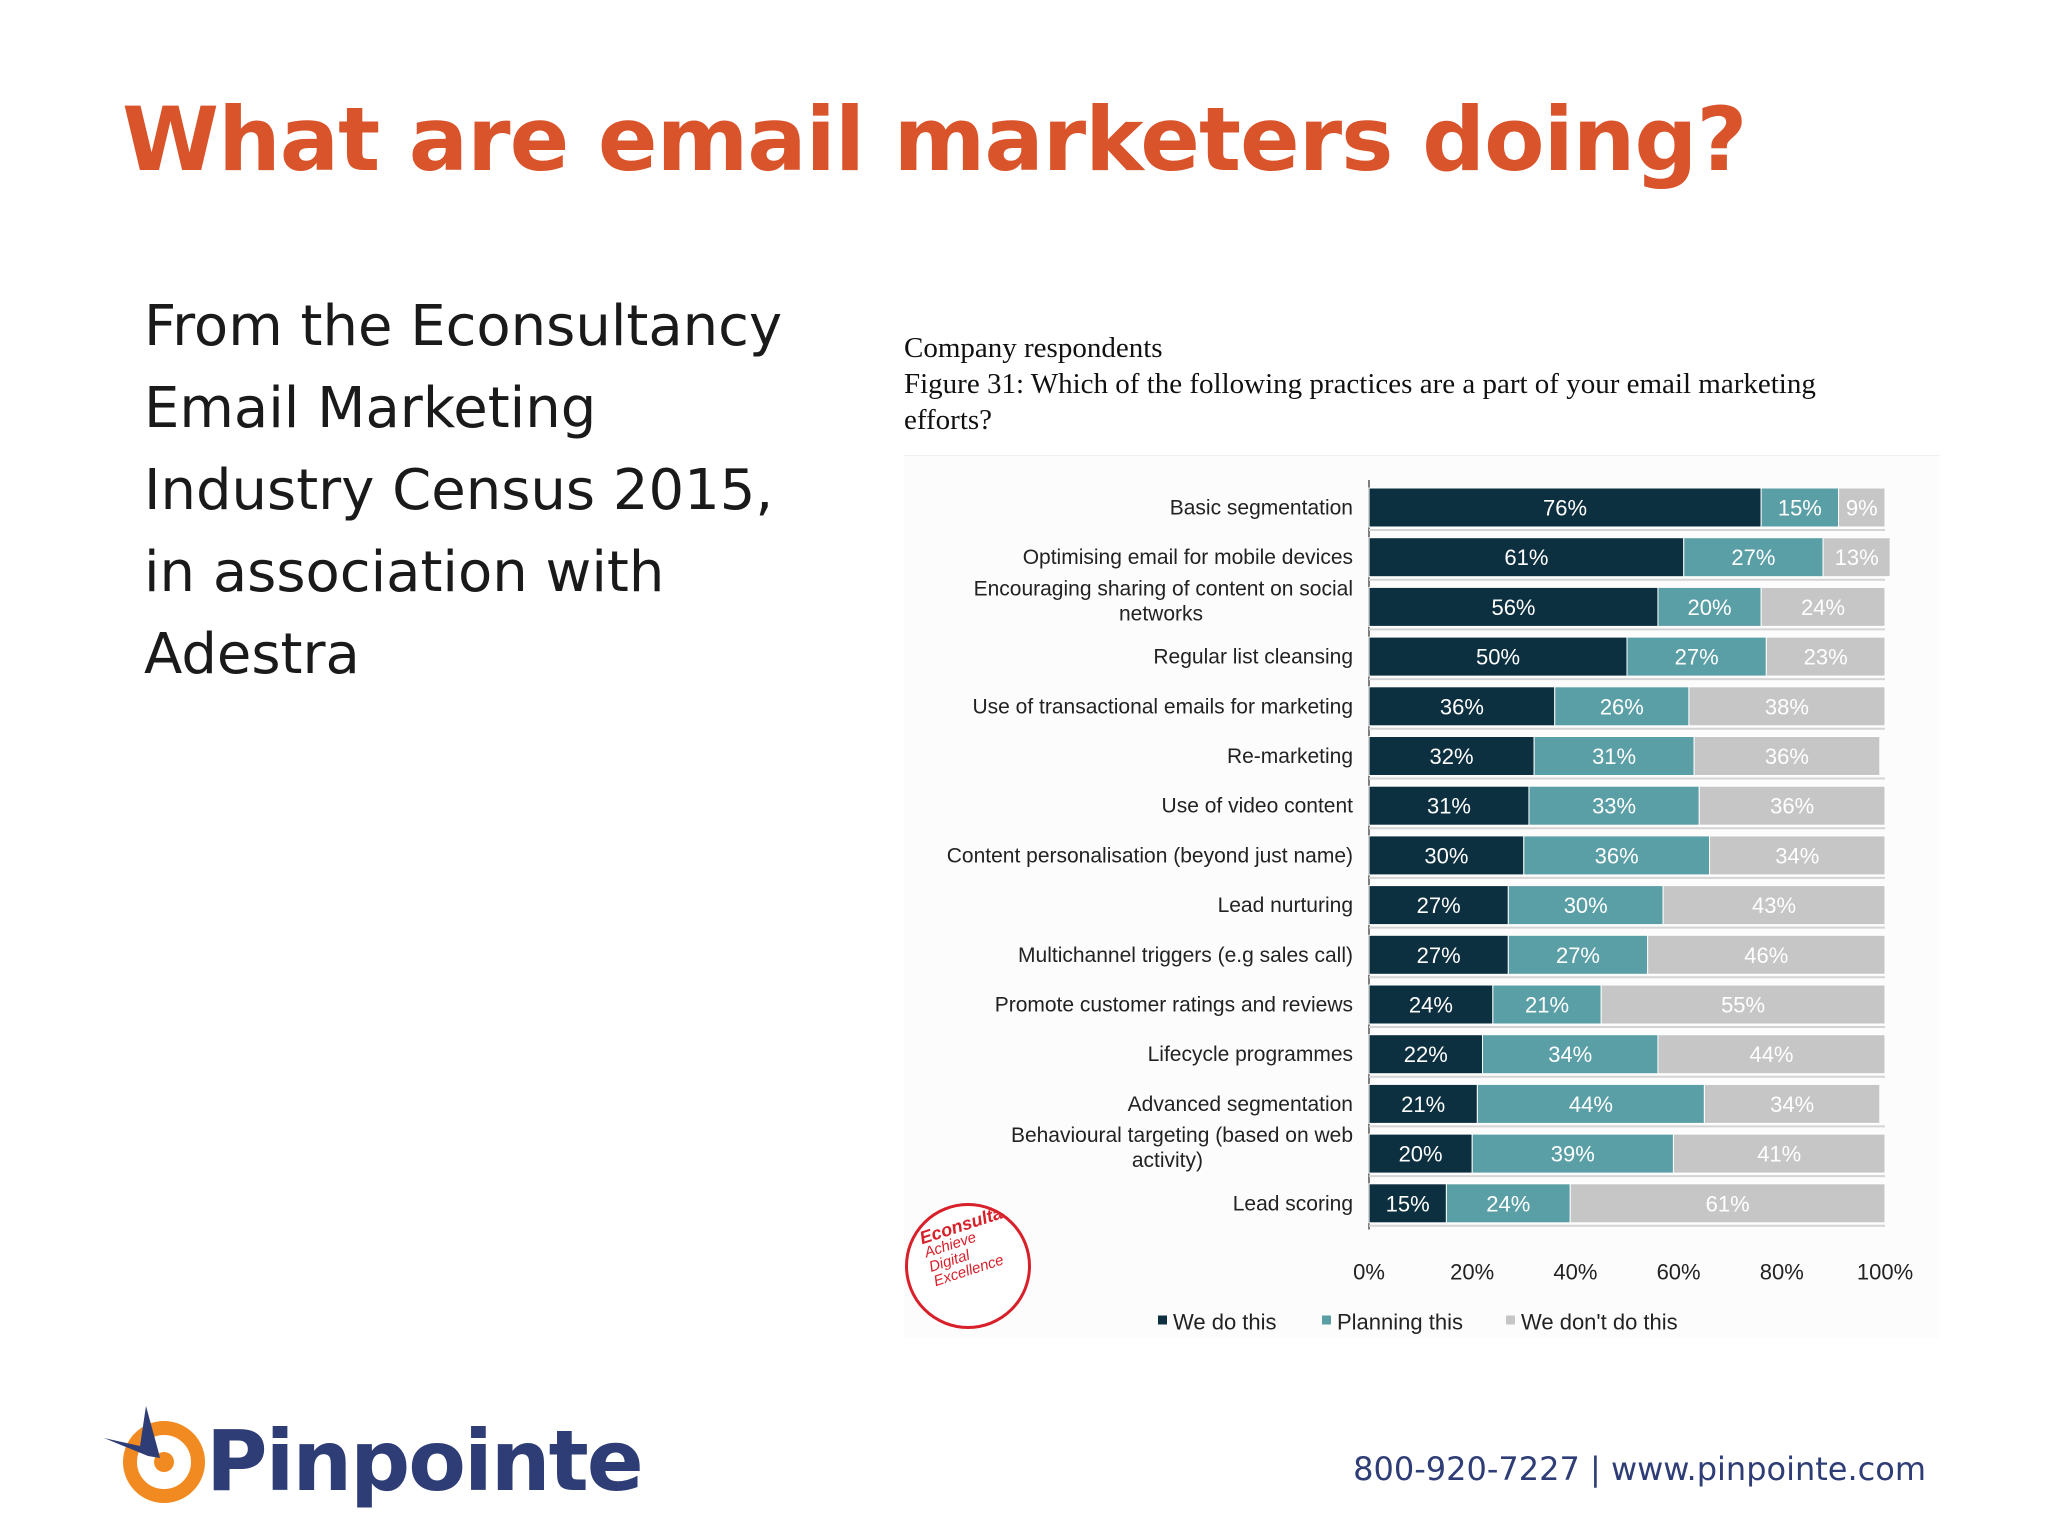 Image resolution: width=2048 pixels, height=1536 pixels. I want to click on x-tick-label: 100%, so click(1885, 1272).